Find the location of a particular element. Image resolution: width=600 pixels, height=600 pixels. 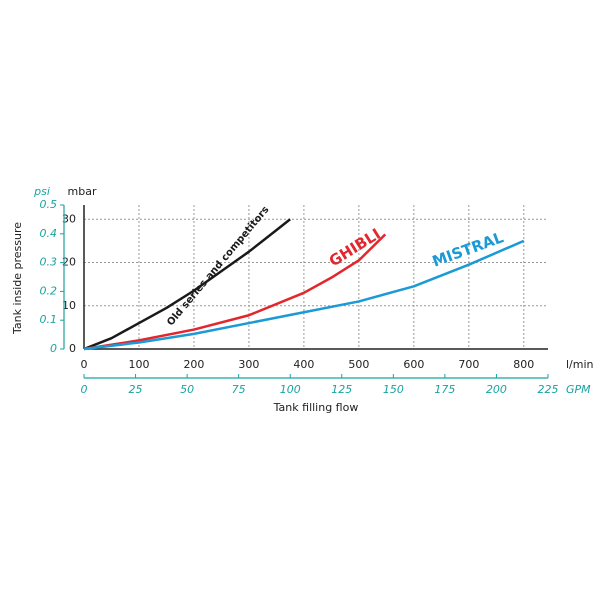

x2-tick-label: 150 is located at coordinates (393, 389).